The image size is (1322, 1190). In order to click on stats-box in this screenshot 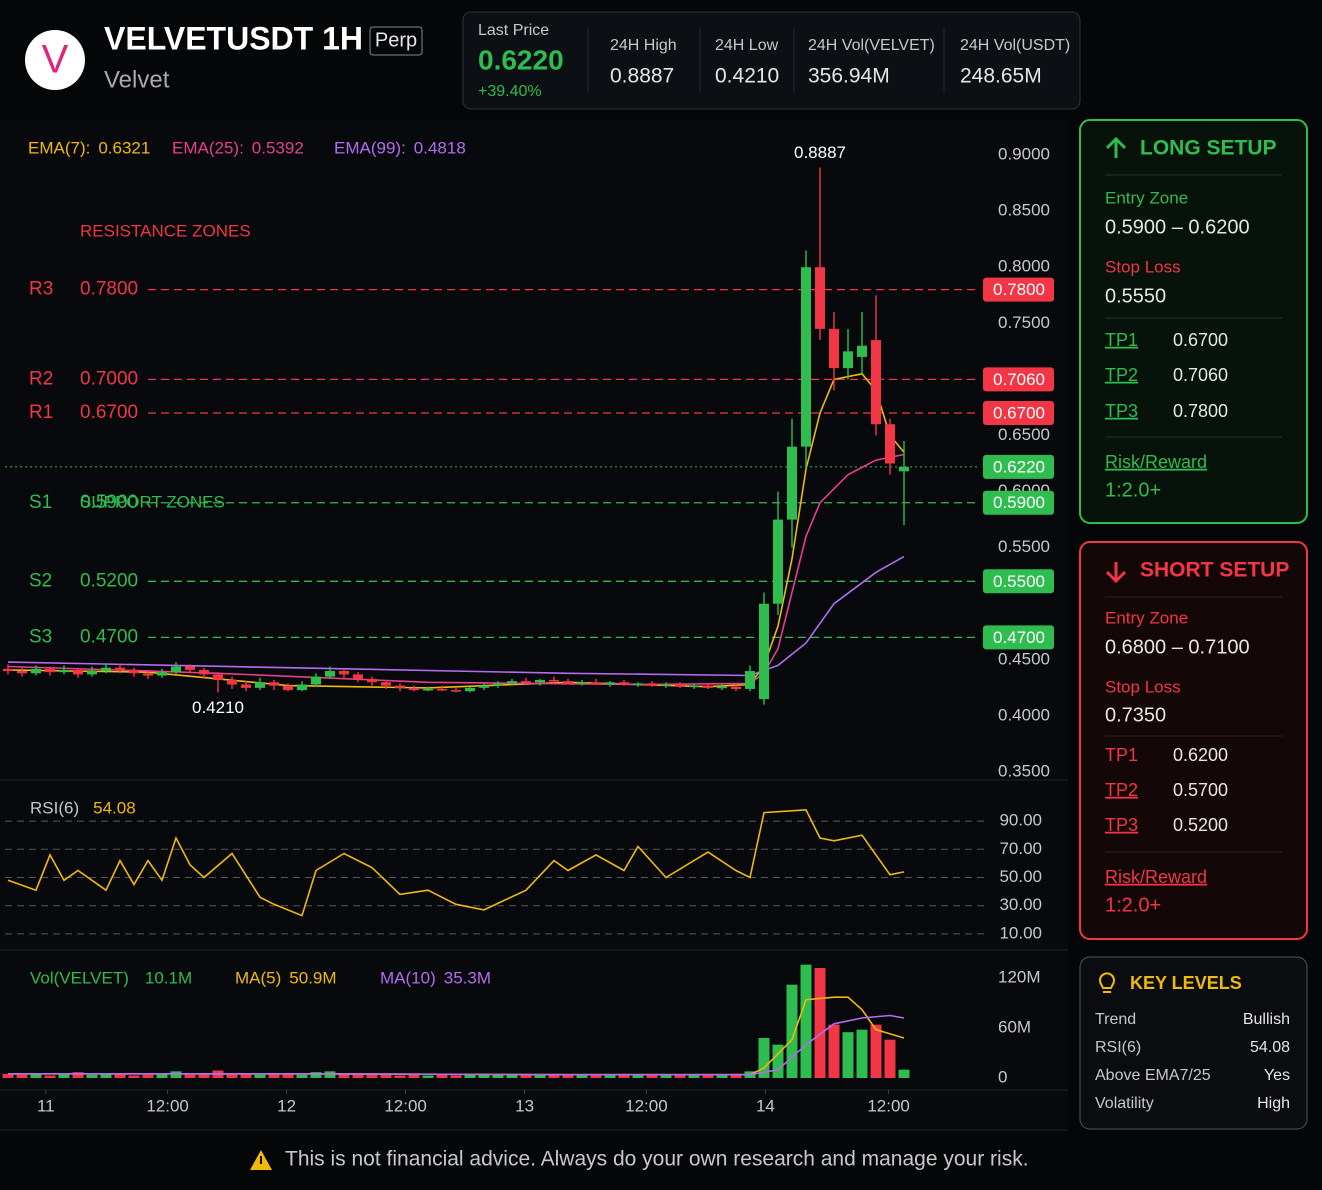, I will do `click(771, 60)`.